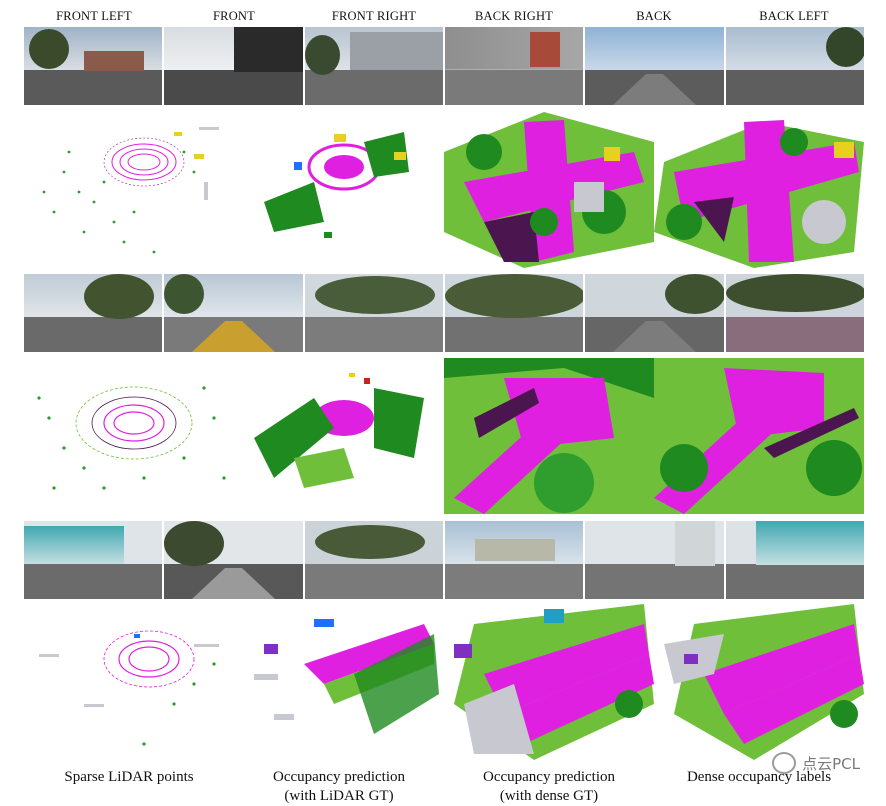 The height and width of the screenshot is (806, 886). Describe the element at coordinates (654, 16) in the screenshot. I see `camera-label-back: BACK` at that location.